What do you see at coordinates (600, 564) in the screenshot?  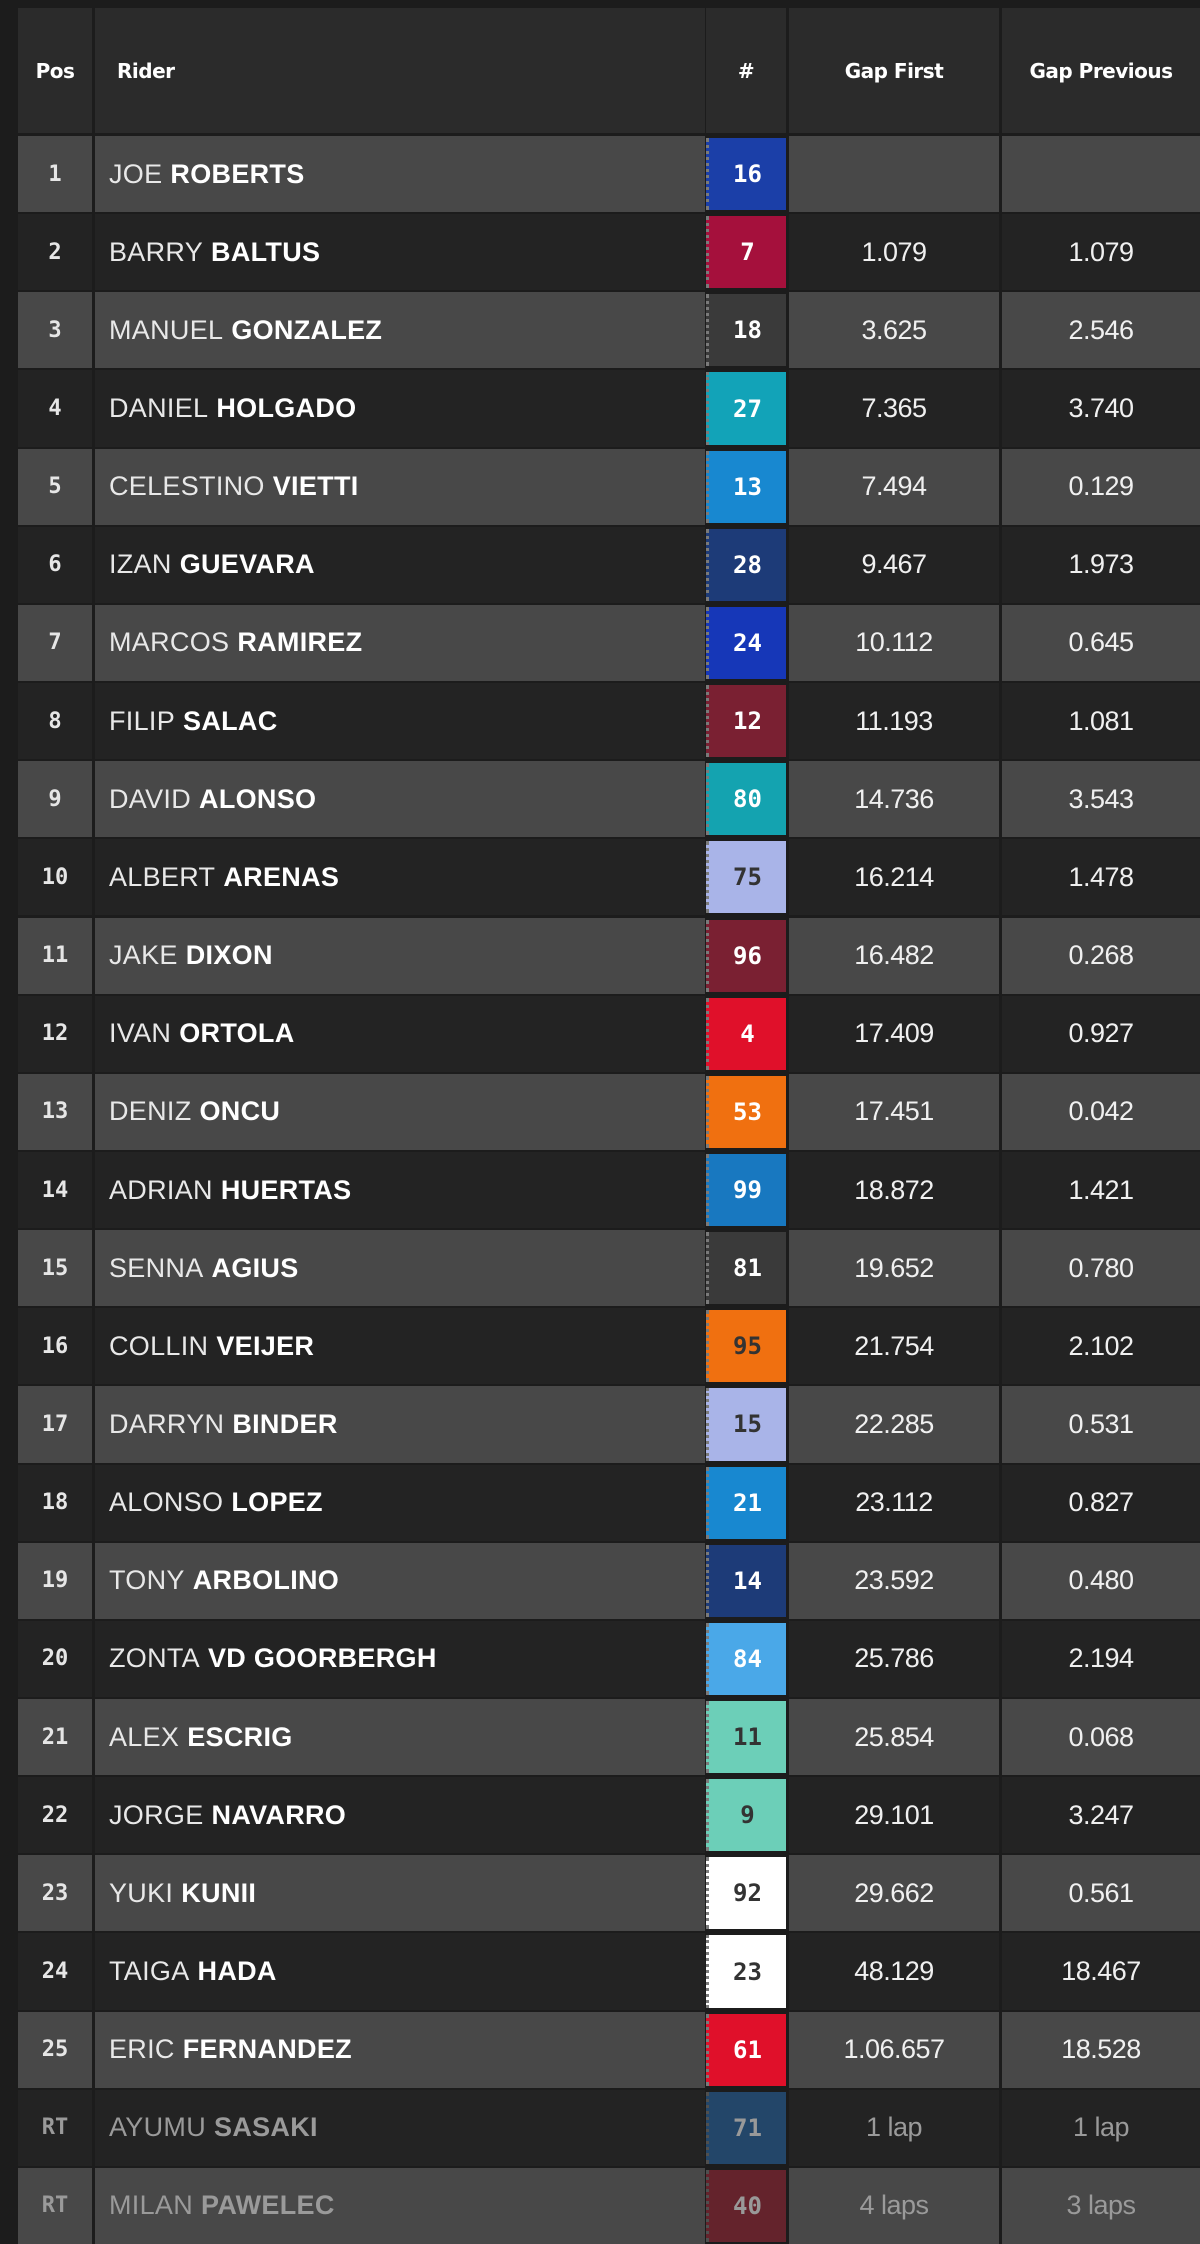 I see `table-row: 6 IZAN GUEVARA 28 9.467 1.973` at bounding box center [600, 564].